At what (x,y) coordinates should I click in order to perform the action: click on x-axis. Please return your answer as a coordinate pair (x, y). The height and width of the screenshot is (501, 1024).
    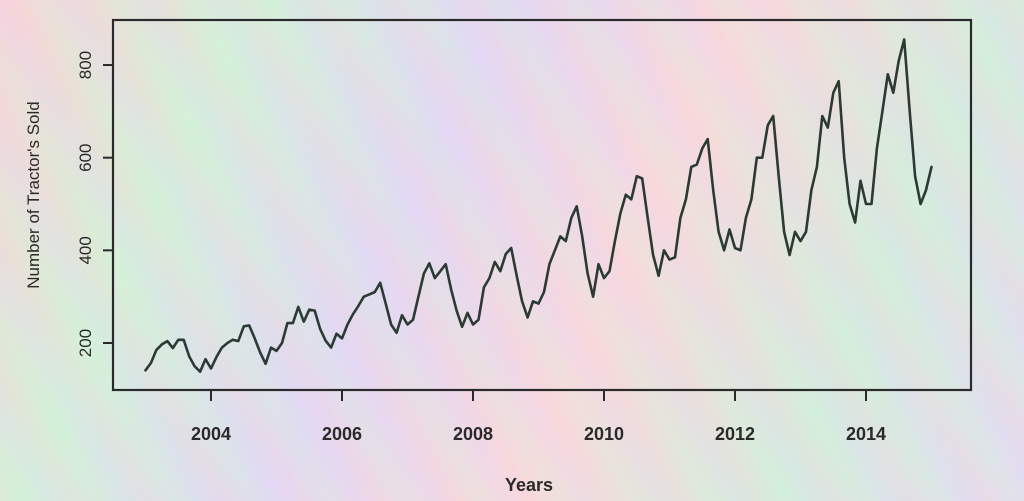
    Looking at the image, I should click on (538, 395).